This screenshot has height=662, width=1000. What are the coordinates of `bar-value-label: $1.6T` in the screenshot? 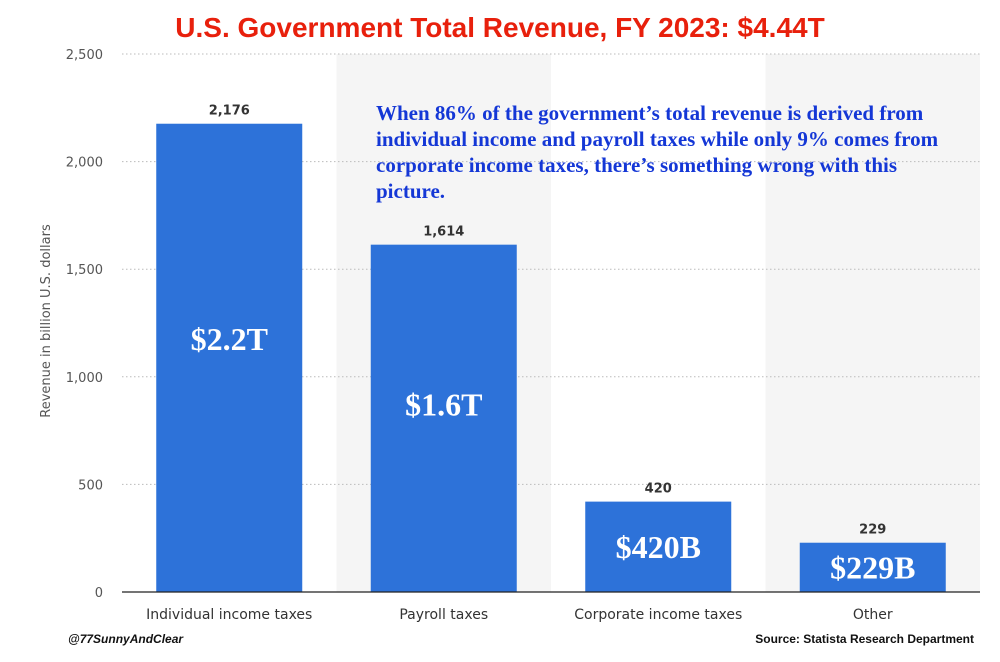 It's located at (443, 404).